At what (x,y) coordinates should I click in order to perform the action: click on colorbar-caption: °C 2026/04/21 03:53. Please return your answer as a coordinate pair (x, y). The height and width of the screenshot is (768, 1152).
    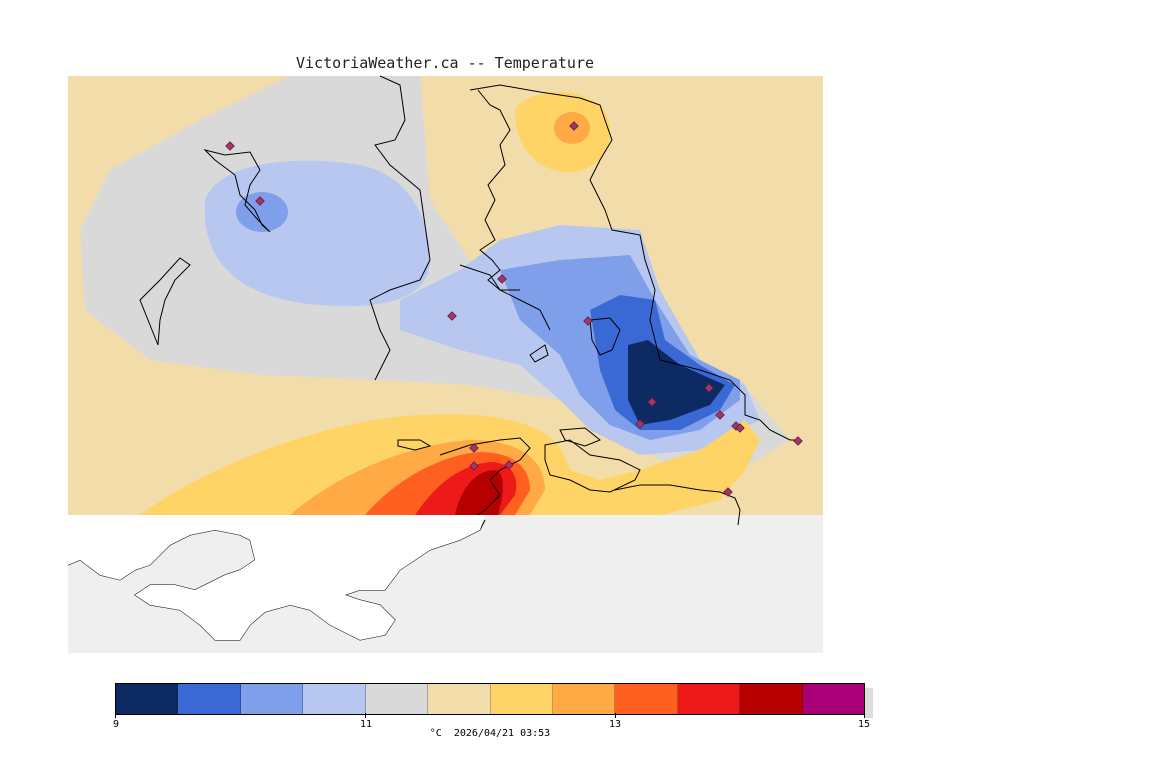
    Looking at the image, I should click on (490, 733).